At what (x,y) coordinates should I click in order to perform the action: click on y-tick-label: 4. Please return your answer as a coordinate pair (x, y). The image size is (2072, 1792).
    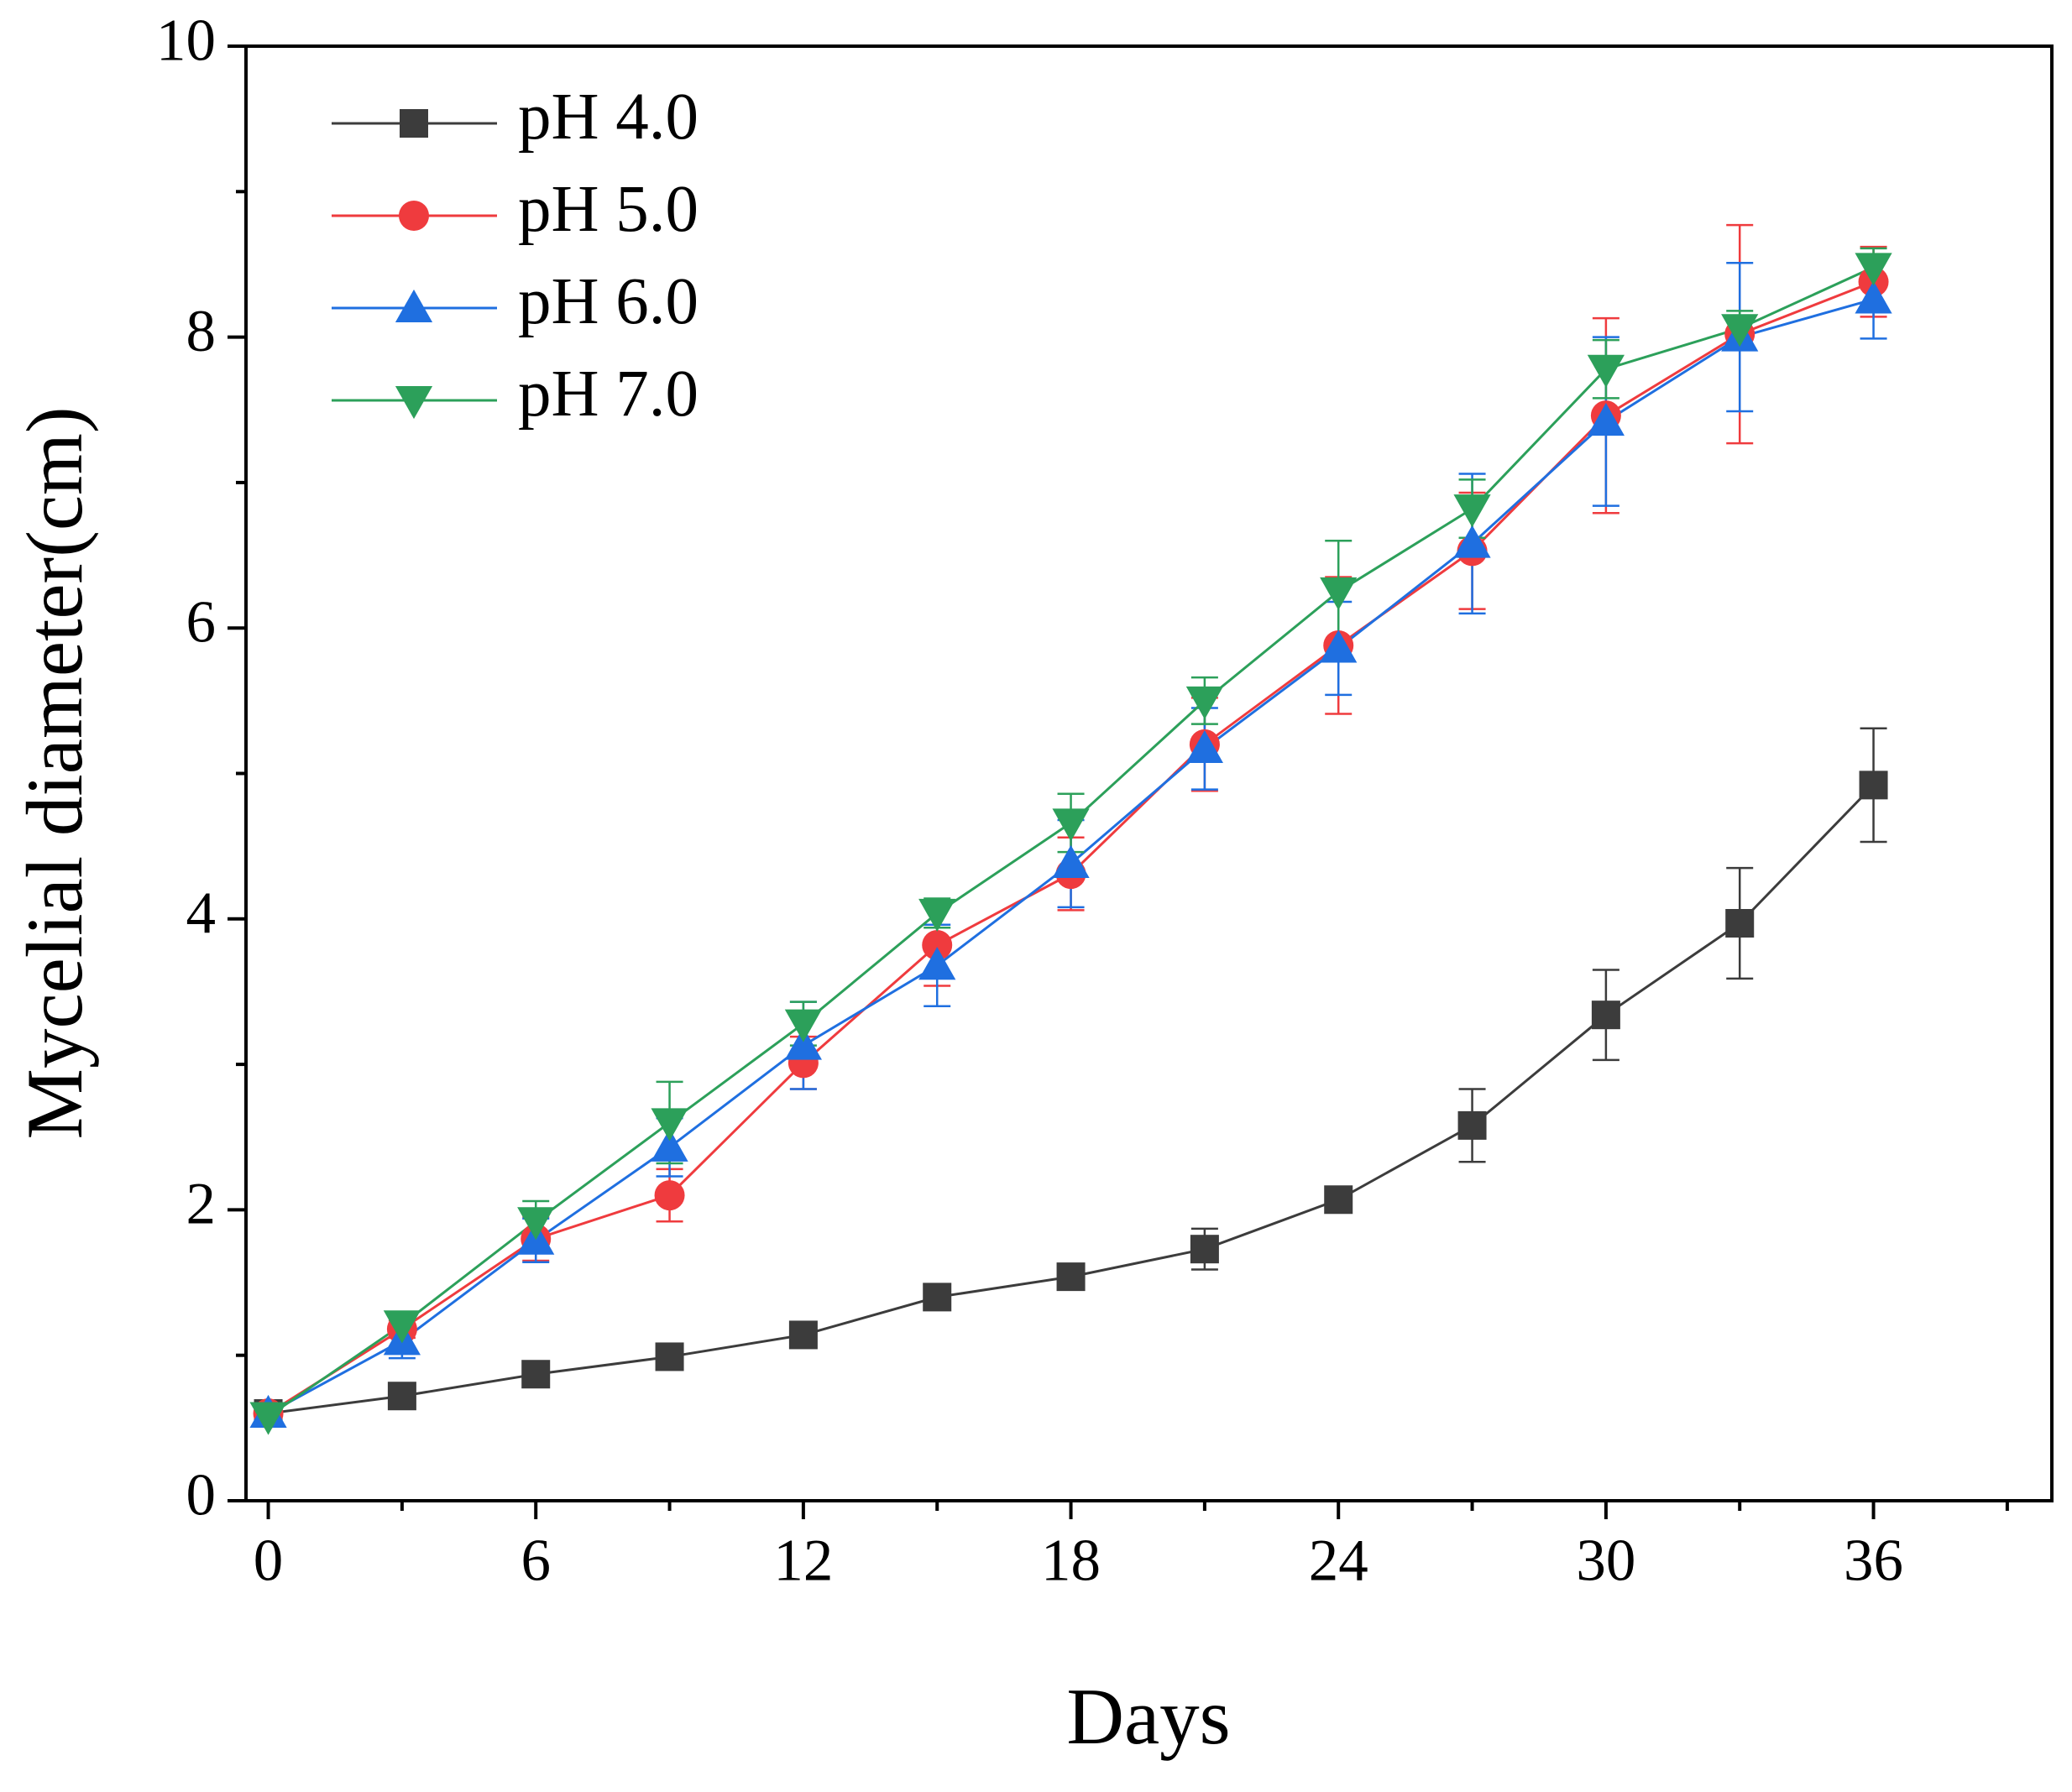
    Looking at the image, I should click on (201, 913).